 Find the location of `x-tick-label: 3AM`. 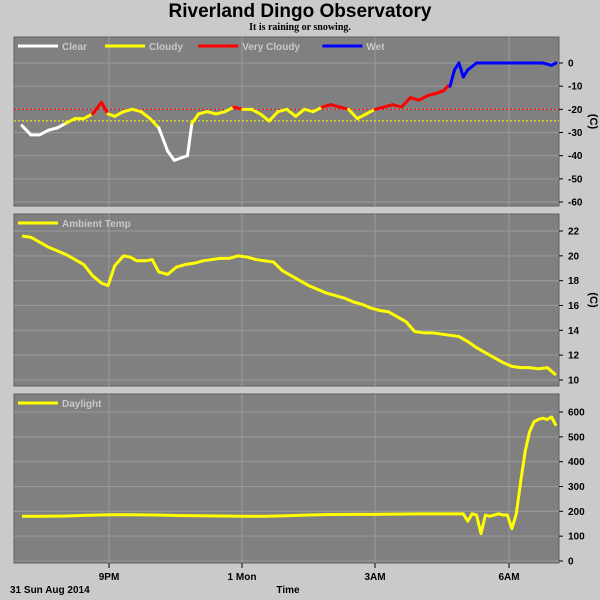

x-tick-label: 3AM is located at coordinates (374, 577).